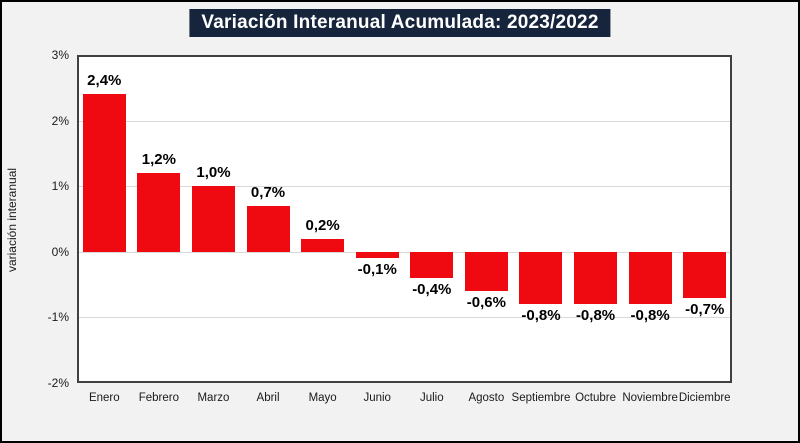 The width and height of the screenshot is (800, 443). I want to click on bar-value-label: 2,4%, so click(104, 81).